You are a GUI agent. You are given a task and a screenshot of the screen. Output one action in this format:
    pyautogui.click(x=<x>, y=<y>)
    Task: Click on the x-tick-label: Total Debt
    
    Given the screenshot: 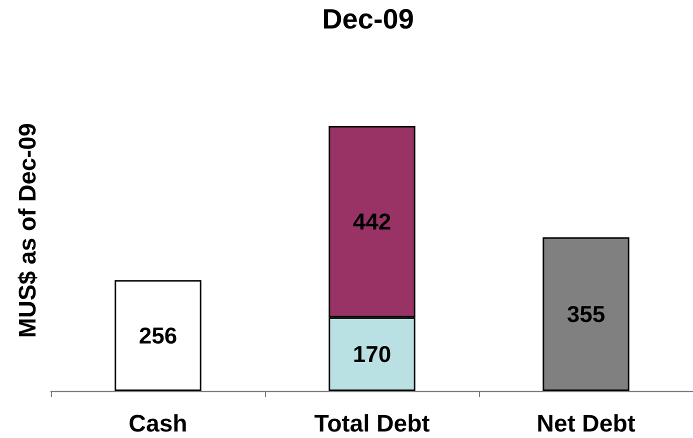 What is the action you would take?
    pyautogui.click(x=372, y=424)
    